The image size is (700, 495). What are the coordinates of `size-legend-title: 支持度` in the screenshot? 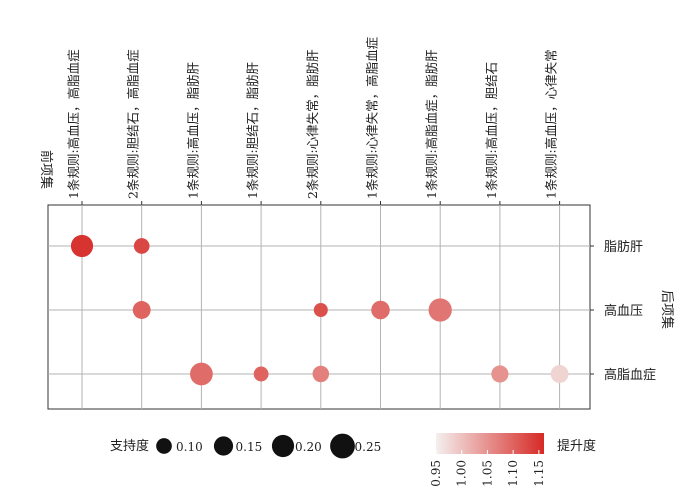 It's located at (129, 446).